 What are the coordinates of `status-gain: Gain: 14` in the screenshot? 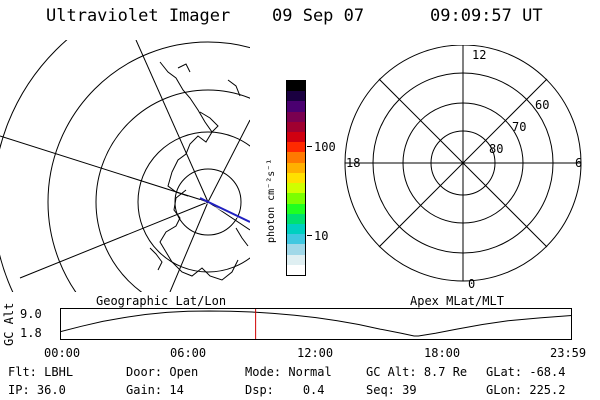 It's located at (155, 390).